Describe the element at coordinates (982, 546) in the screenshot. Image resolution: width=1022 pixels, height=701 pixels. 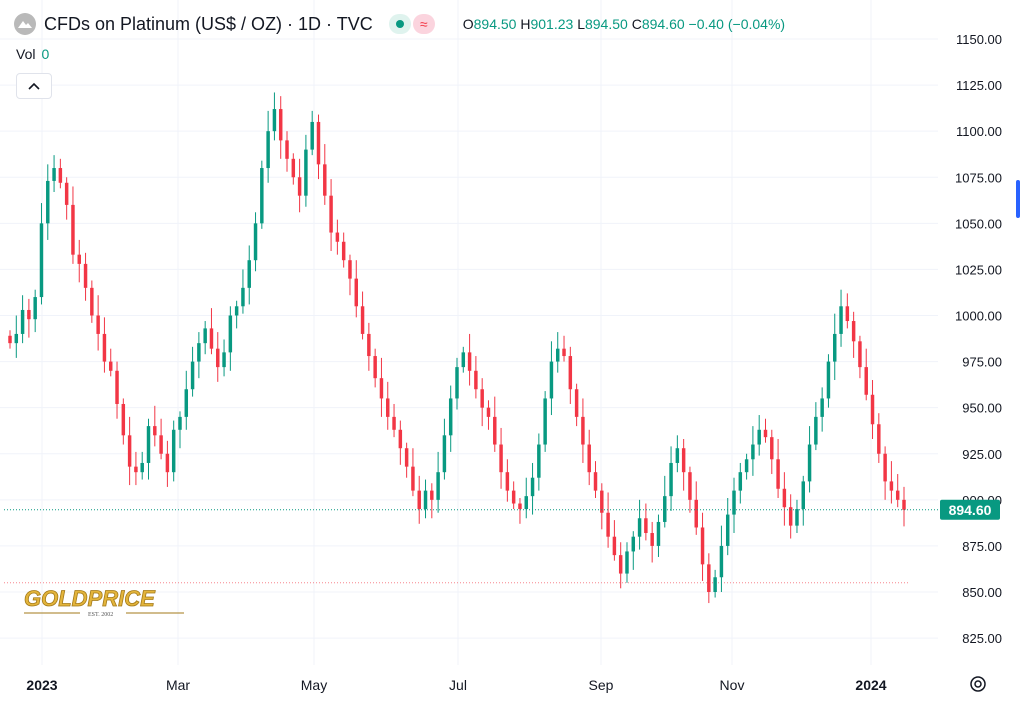
I see `y-tick-label: 875.00` at that location.